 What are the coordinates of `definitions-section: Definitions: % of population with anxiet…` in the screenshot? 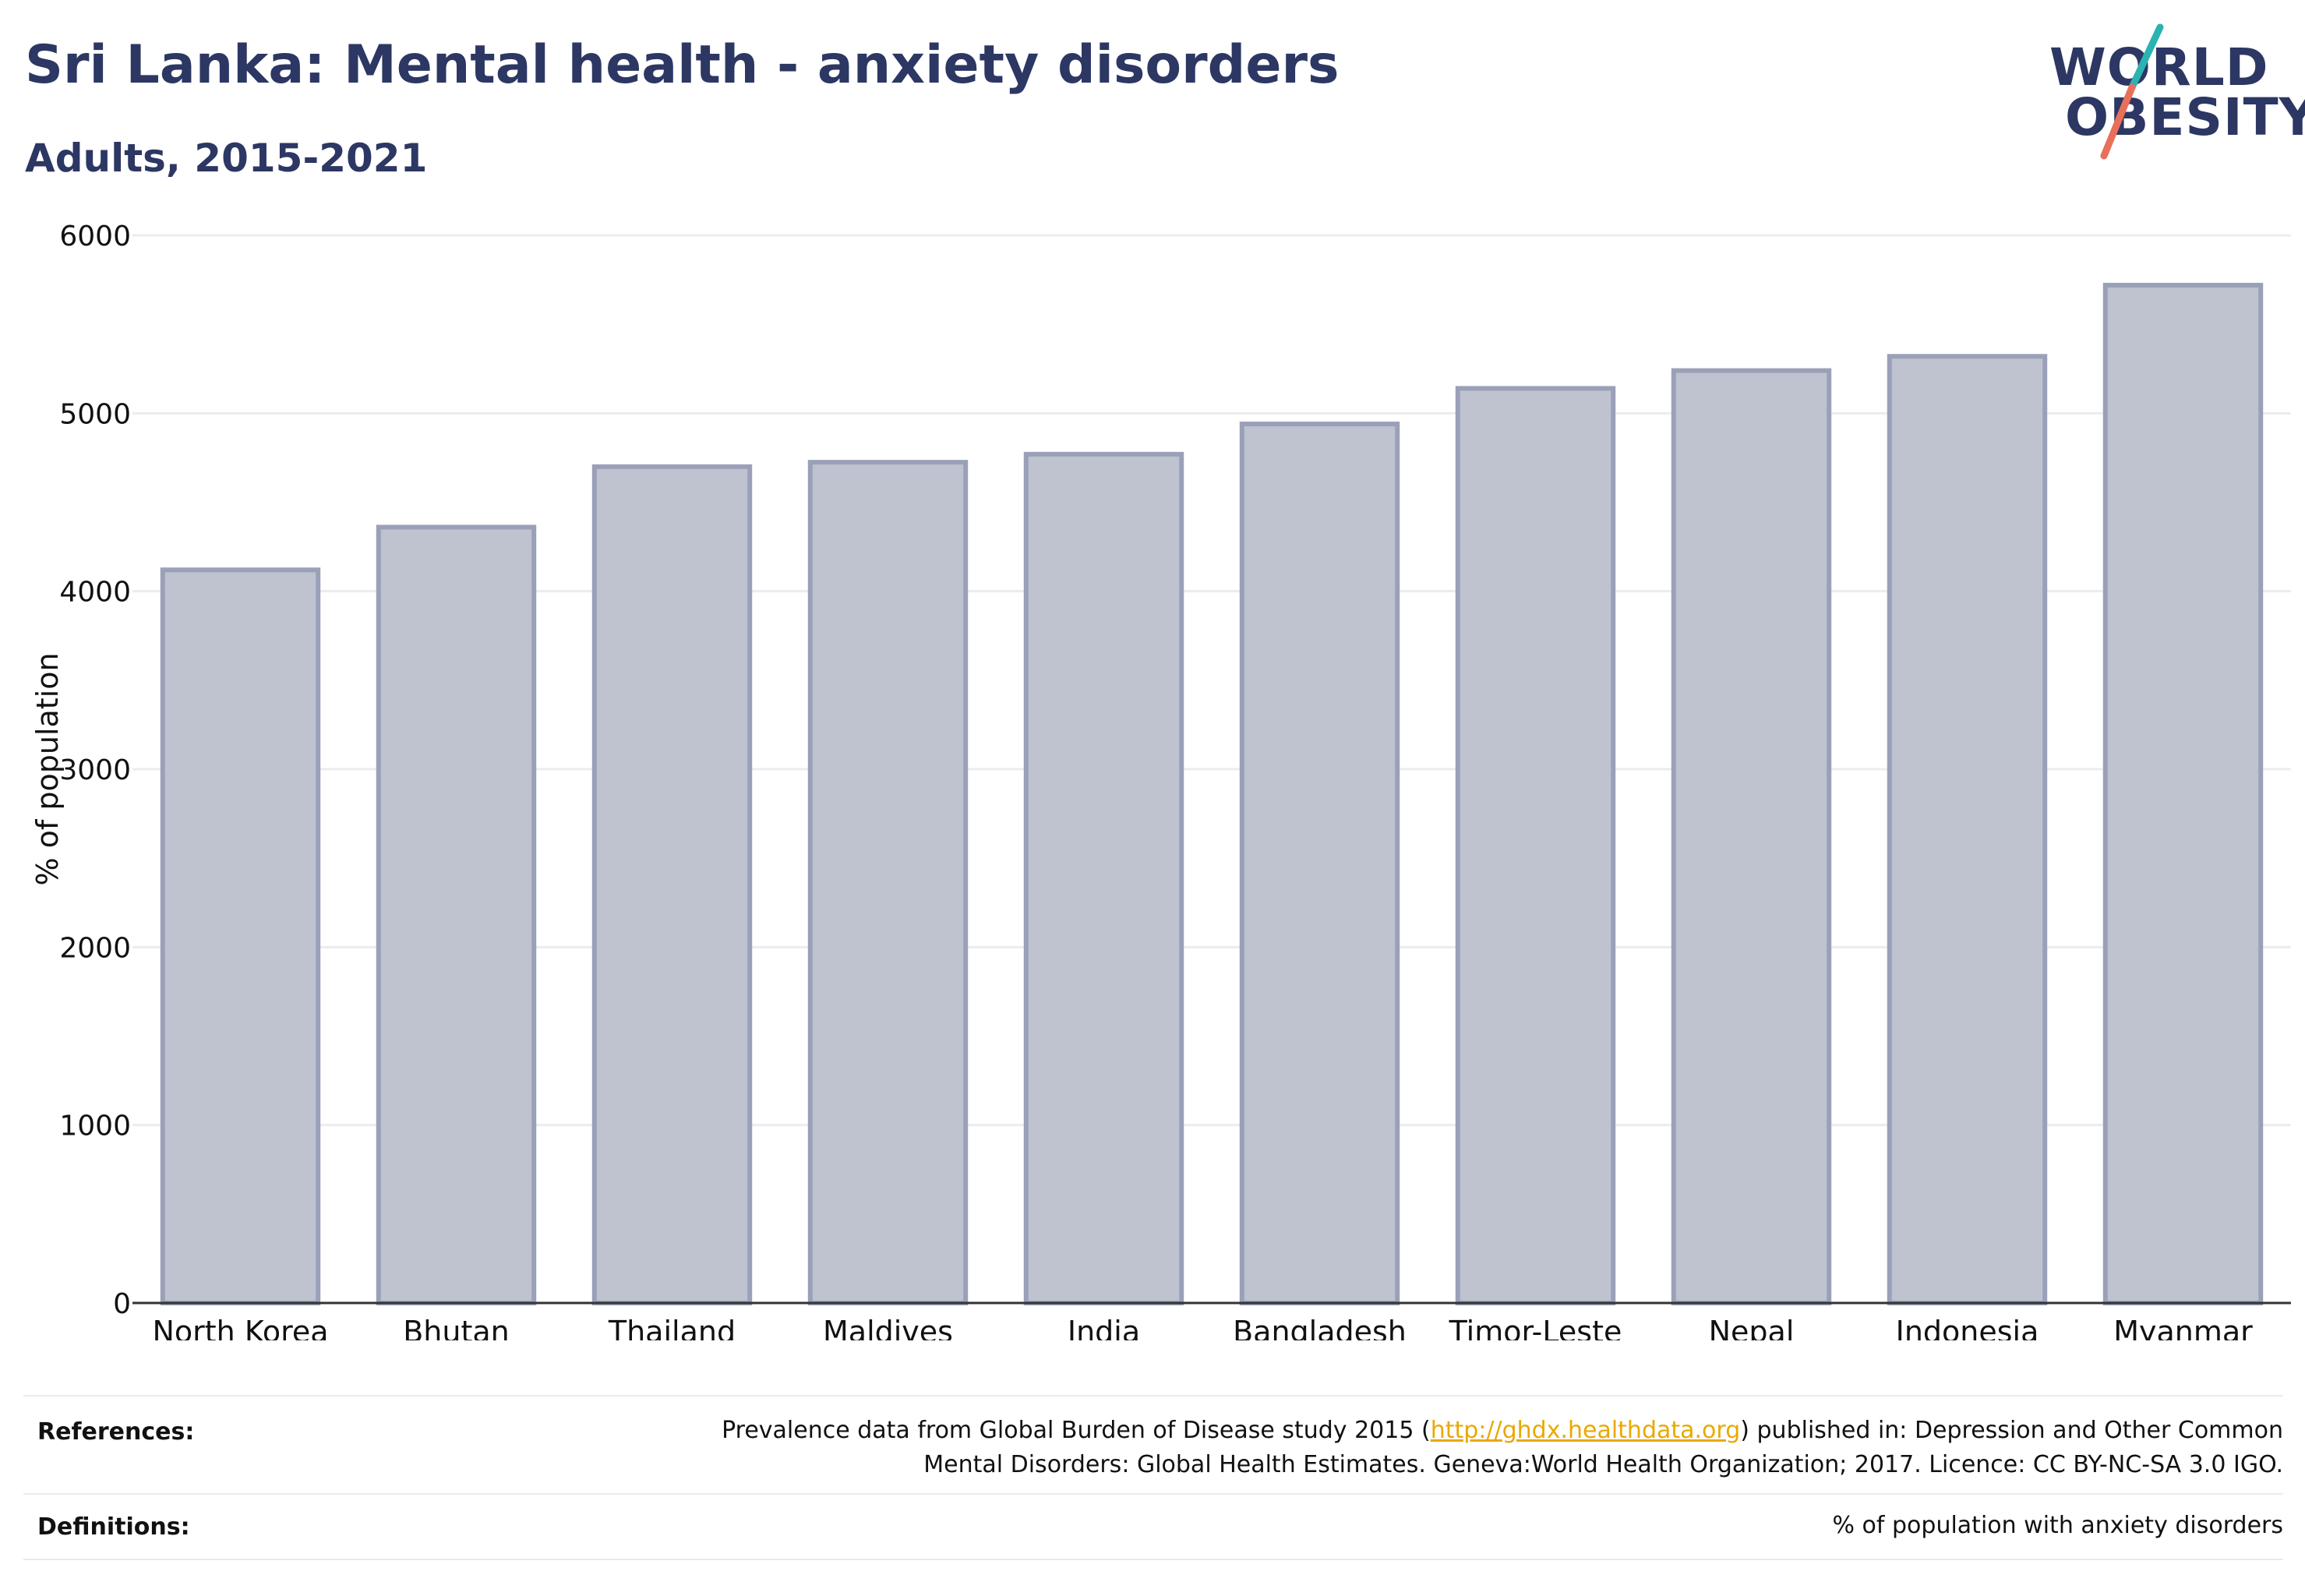 It's located at (1153, 1524).